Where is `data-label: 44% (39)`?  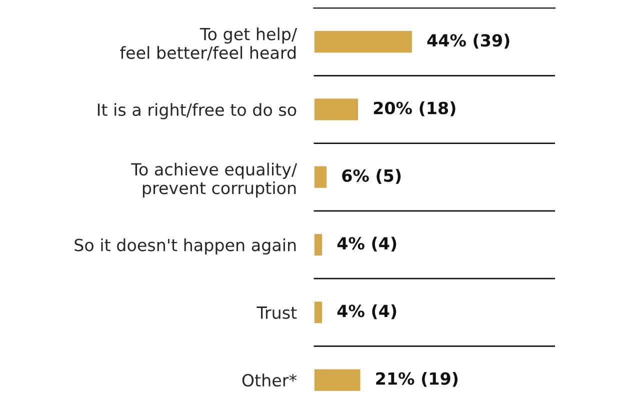 data-label: 44% (39) is located at coordinates (468, 41).